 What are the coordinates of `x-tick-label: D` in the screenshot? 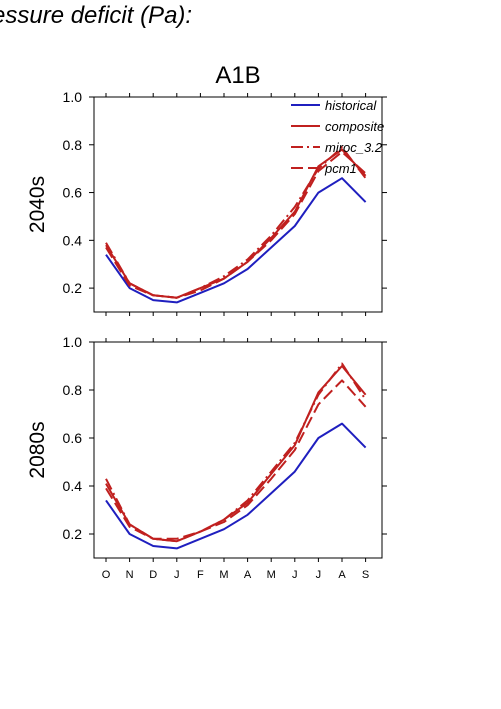 It's located at (153, 575).